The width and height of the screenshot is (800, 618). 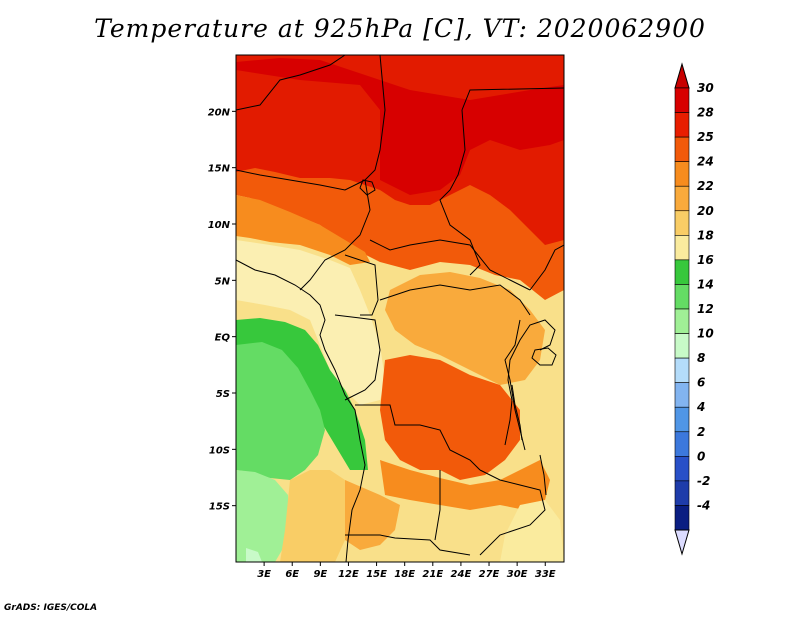 What do you see at coordinates (291, 83) in the screenshot?
I see `border-north` at bounding box center [291, 83].